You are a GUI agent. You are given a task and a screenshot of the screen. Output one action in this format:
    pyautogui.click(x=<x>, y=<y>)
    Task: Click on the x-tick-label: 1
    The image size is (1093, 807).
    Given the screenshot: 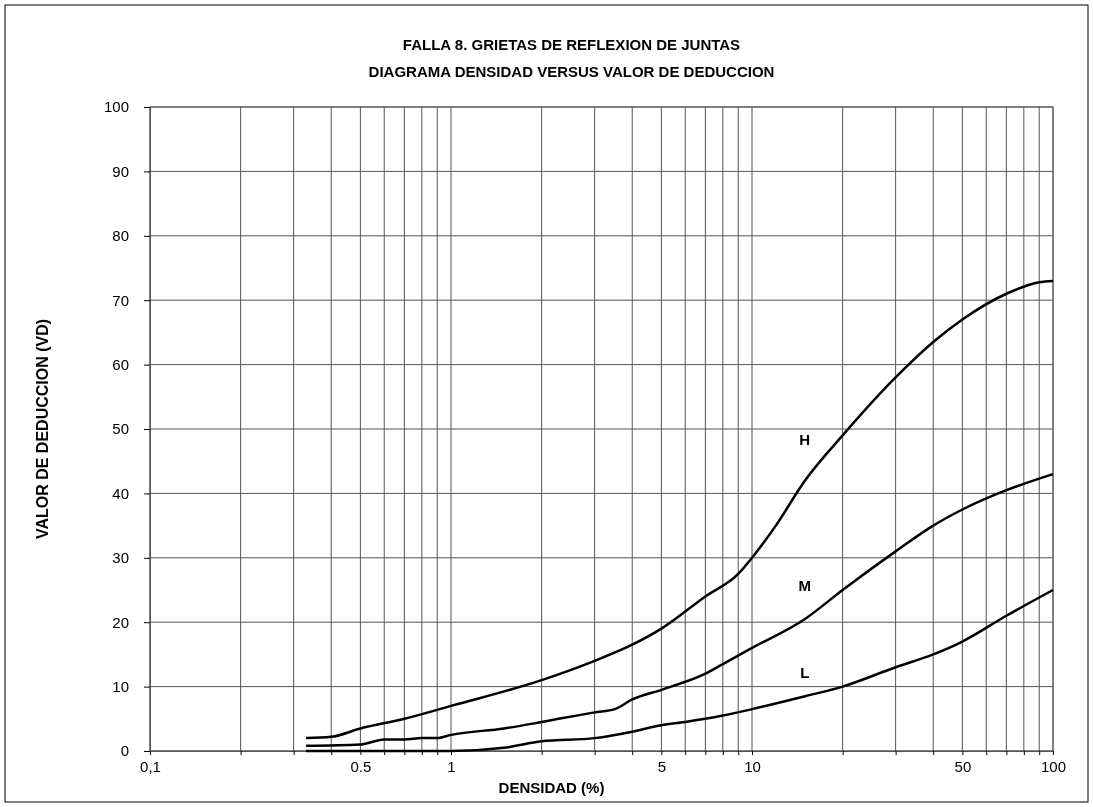 What is the action you would take?
    pyautogui.click(x=451, y=766)
    